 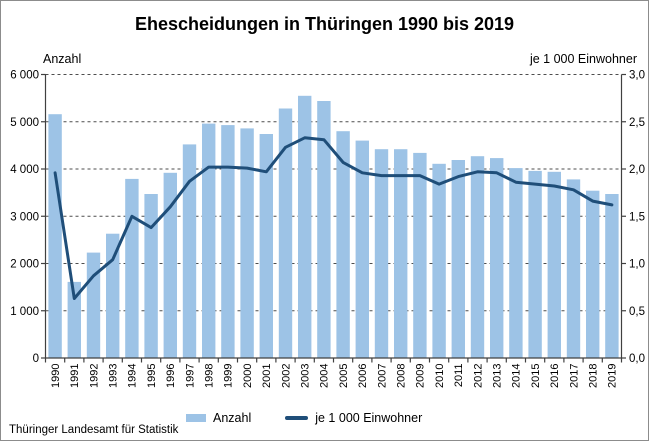 I want to click on bar-2016, so click(x=554, y=264).